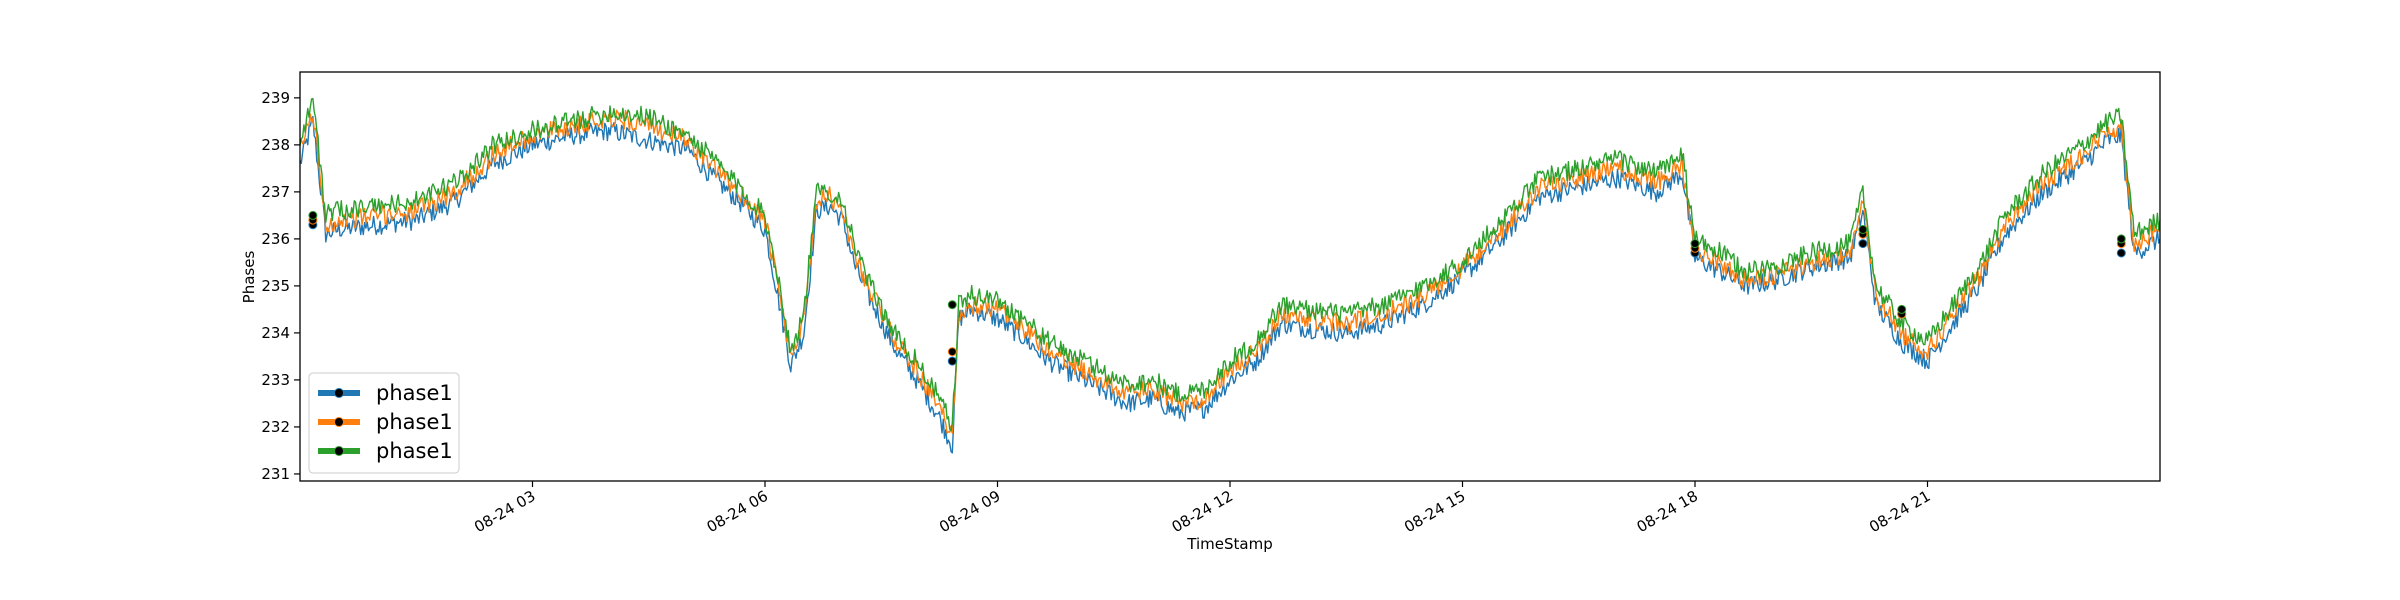 This screenshot has width=2400, height=600. I want to click on x-tick-label: 08-24 18, so click(1667, 511).